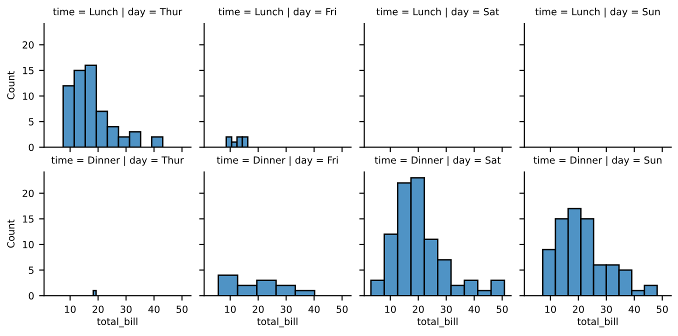 The height and width of the screenshot is (336, 678). Describe the element at coordinates (117, 13) in the screenshot. I see `chart-title: time = Lunch | day = Thur` at that location.